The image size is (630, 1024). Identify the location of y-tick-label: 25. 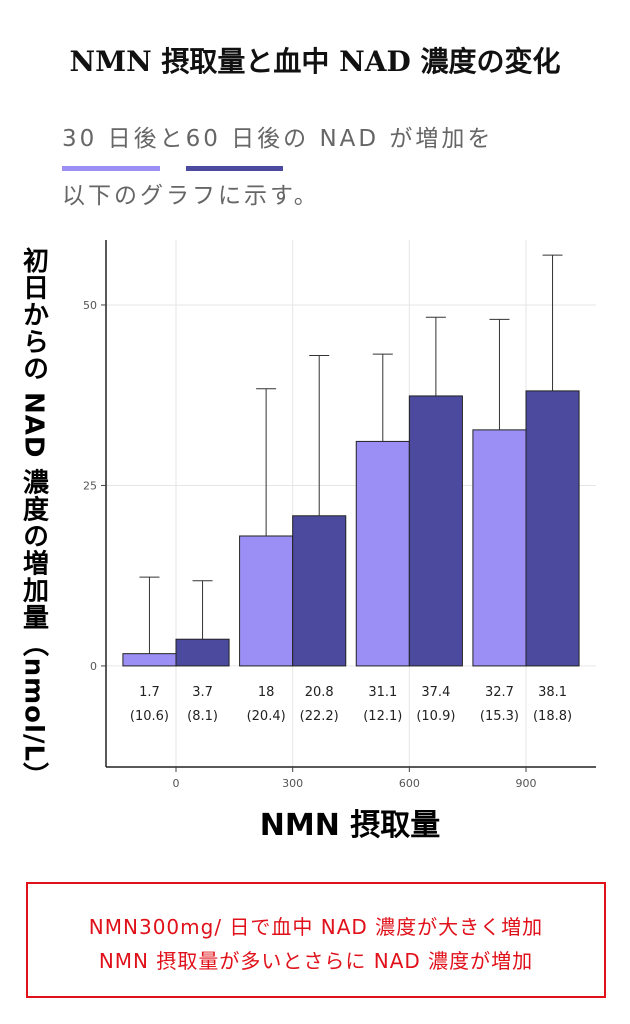
(90, 485).